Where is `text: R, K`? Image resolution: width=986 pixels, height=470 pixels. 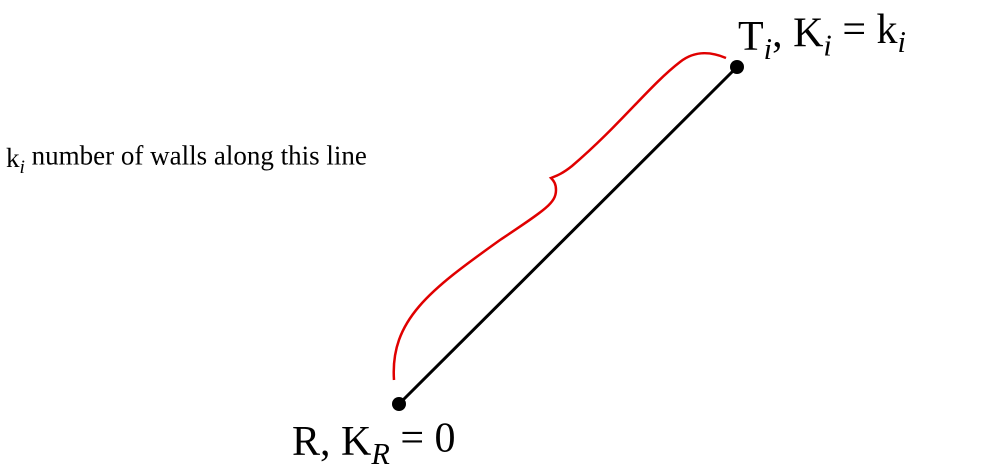
text: R, K is located at coordinates (331, 442).